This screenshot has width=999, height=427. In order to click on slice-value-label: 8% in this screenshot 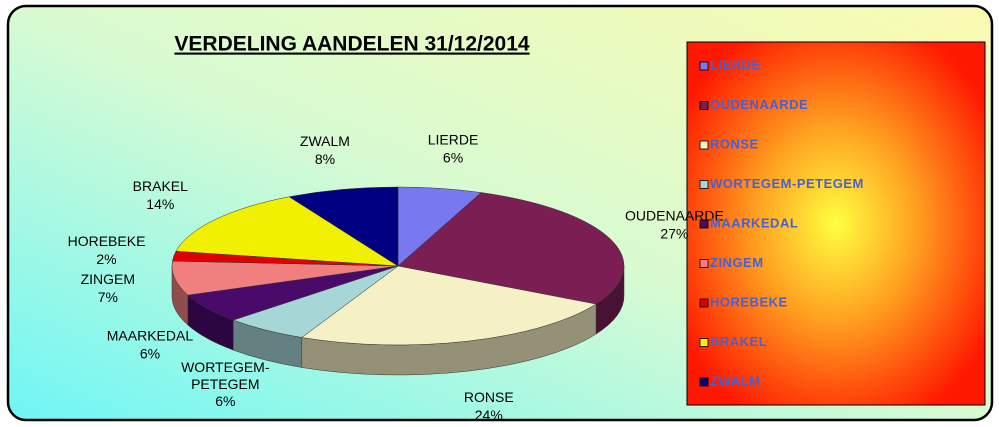, I will do `click(325, 159)`.